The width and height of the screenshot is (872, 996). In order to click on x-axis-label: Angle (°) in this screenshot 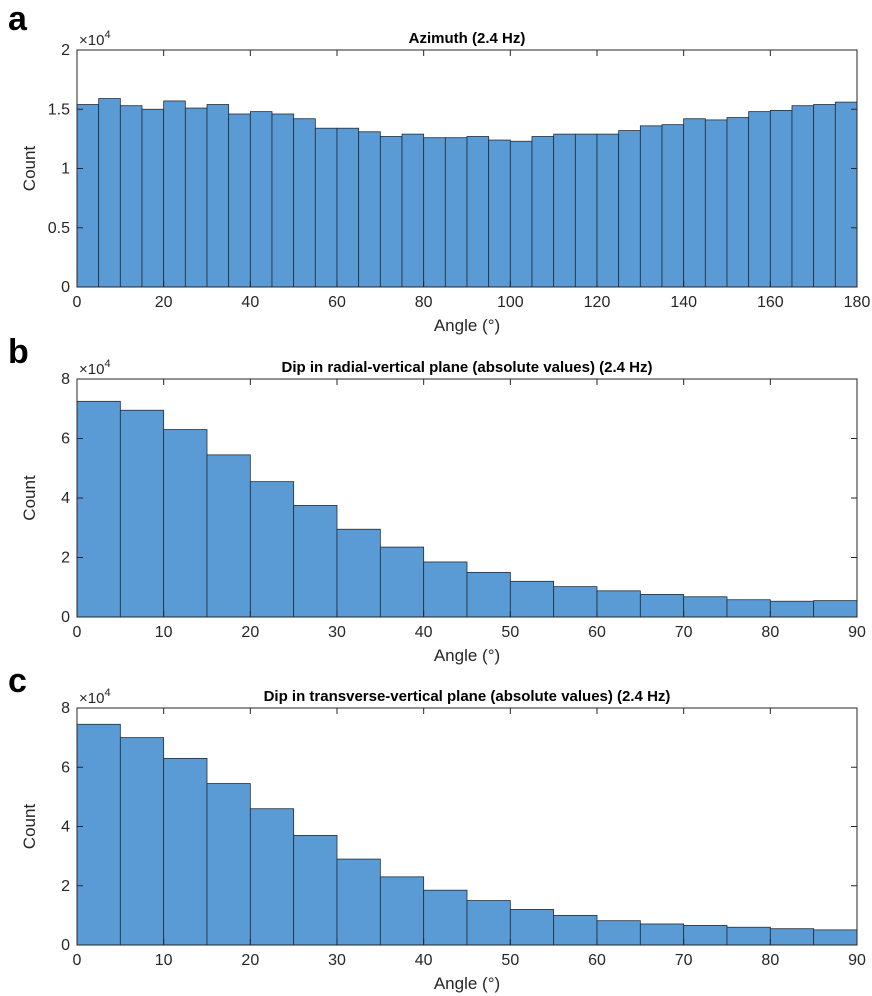, I will do `click(467, 325)`.